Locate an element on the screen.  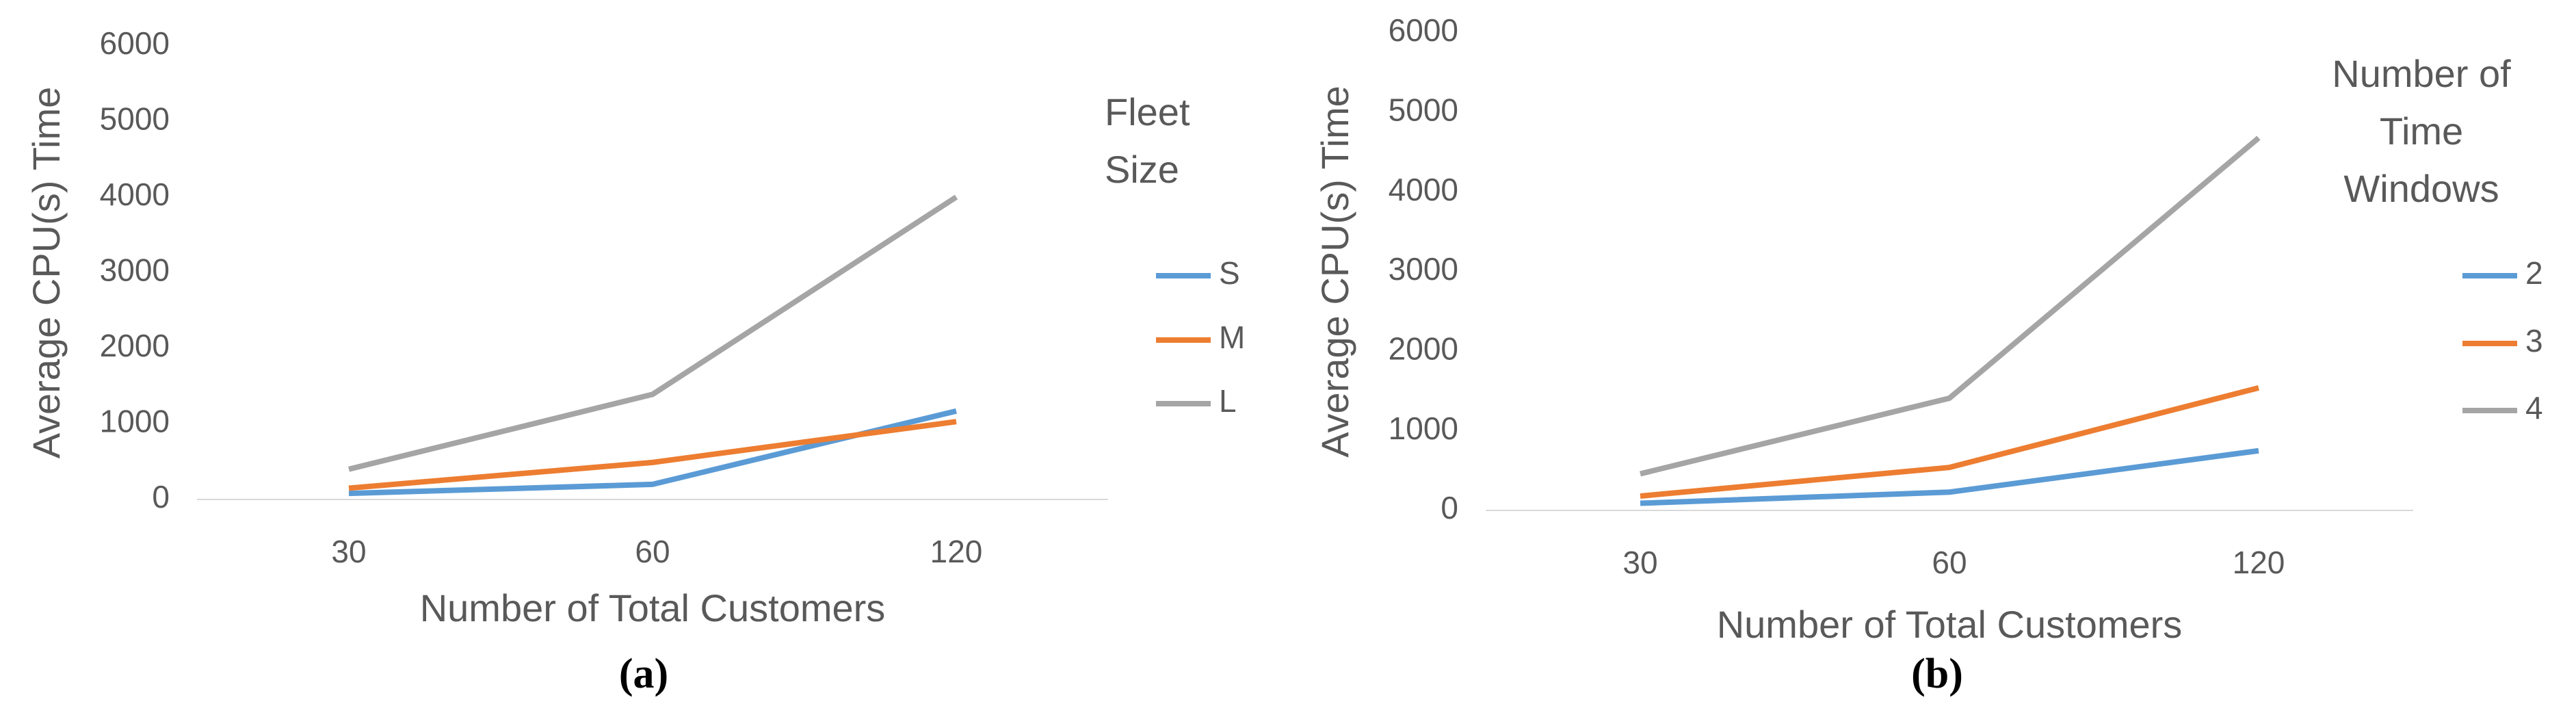
caption: (a) is located at coordinates (643, 674).